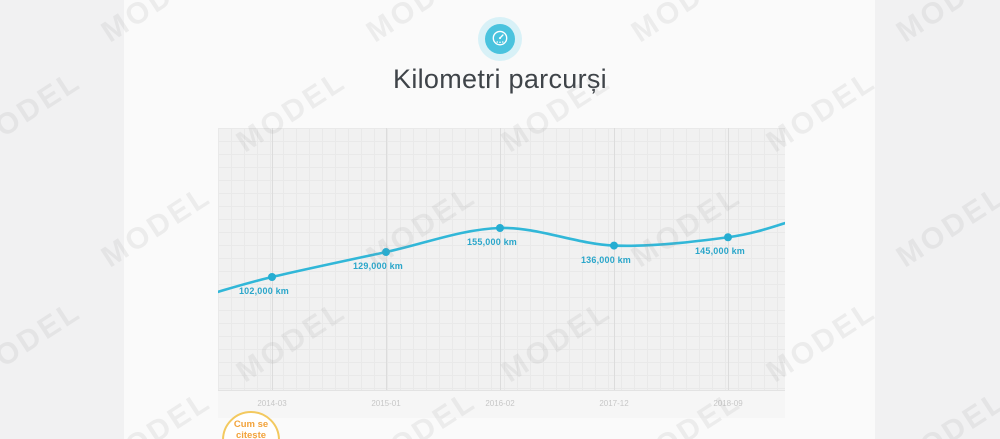 This screenshot has width=1000, height=439. Describe the element at coordinates (378, 266) in the screenshot. I see `point-value-label: 129,000 km` at that location.